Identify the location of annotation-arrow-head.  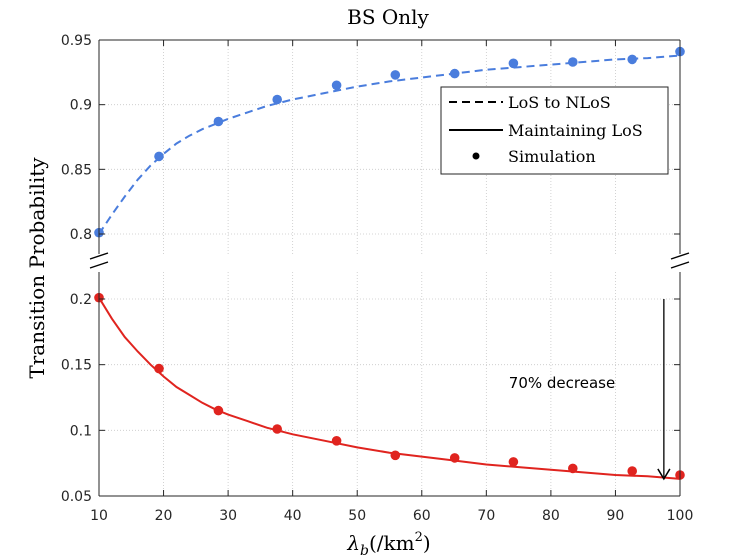
(664, 474).